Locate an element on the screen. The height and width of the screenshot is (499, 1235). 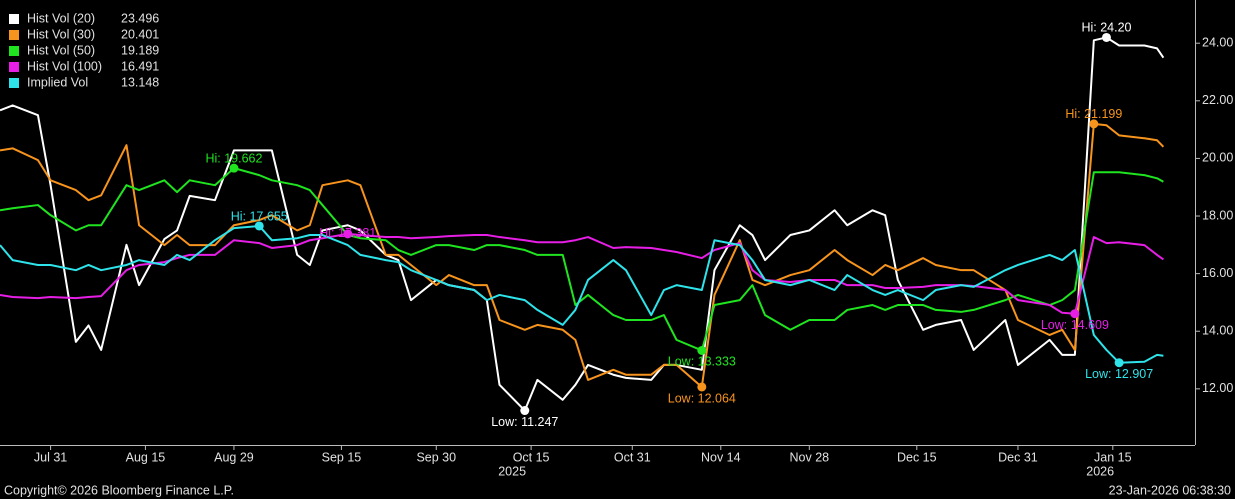
legend-name: Hist Vol (50) is located at coordinates (61, 50).